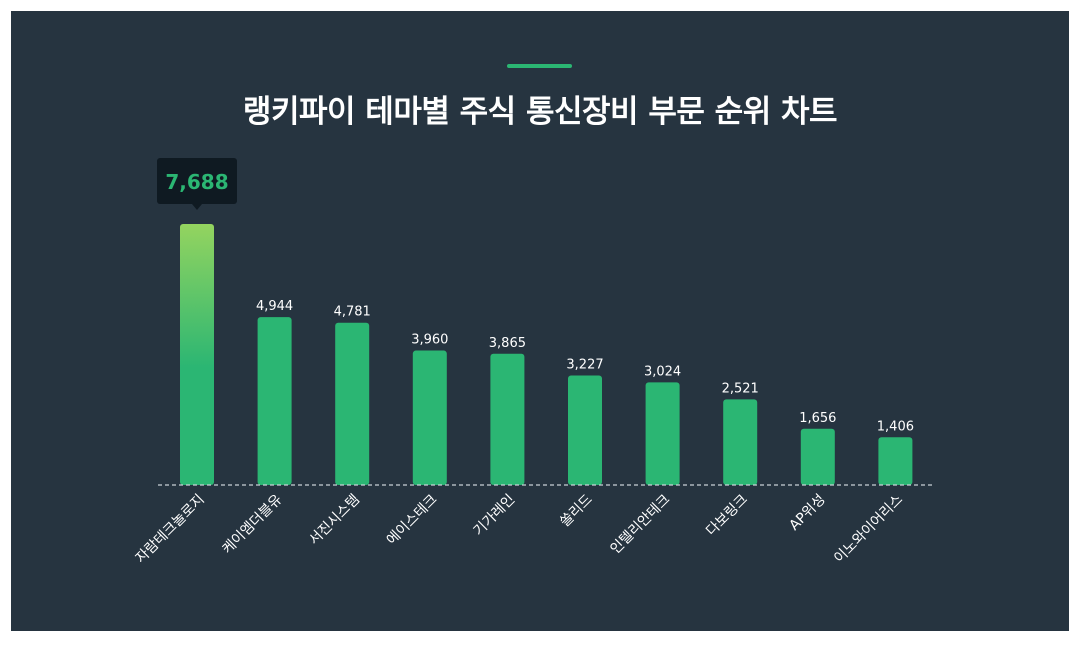 The width and height of the screenshot is (1080, 648). Describe the element at coordinates (807, 513) in the screenshot. I see `category-label-9: AP위성` at that location.